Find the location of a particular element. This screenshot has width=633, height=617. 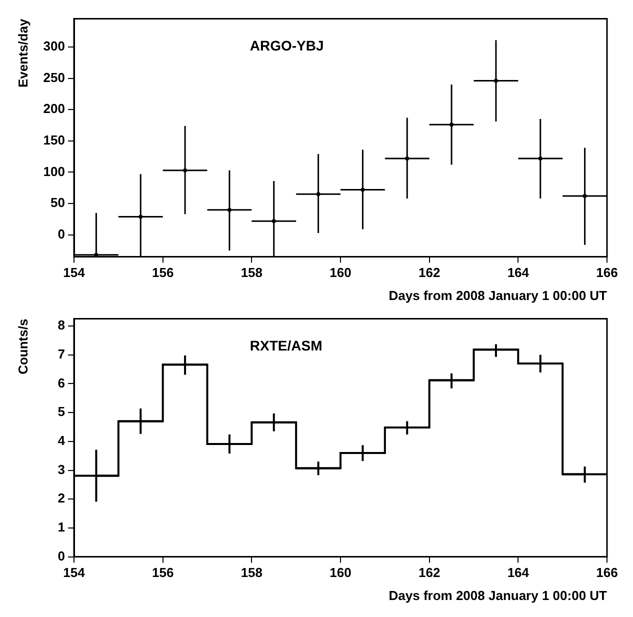

y-tick-label: 8 is located at coordinates (61, 325).